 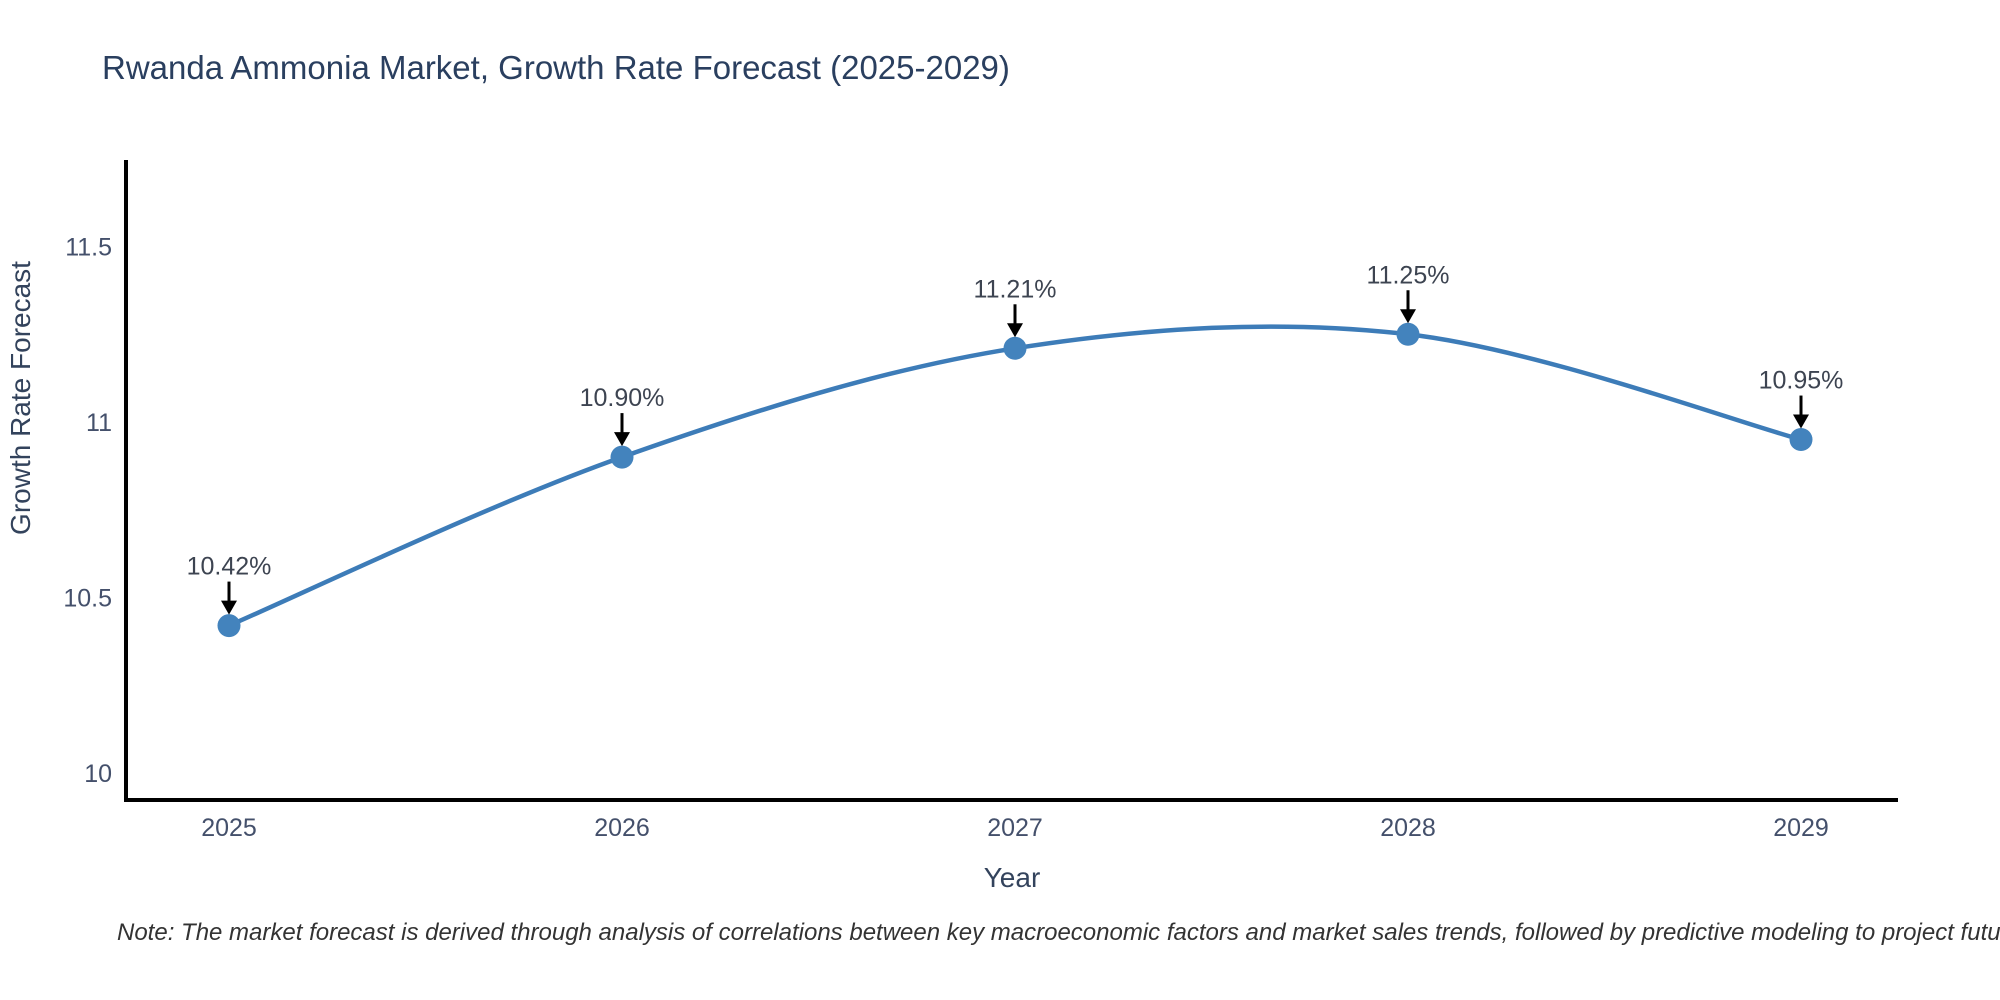 What do you see at coordinates (1408, 275) in the screenshot?
I see `point-value-label: 11.25%` at bounding box center [1408, 275].